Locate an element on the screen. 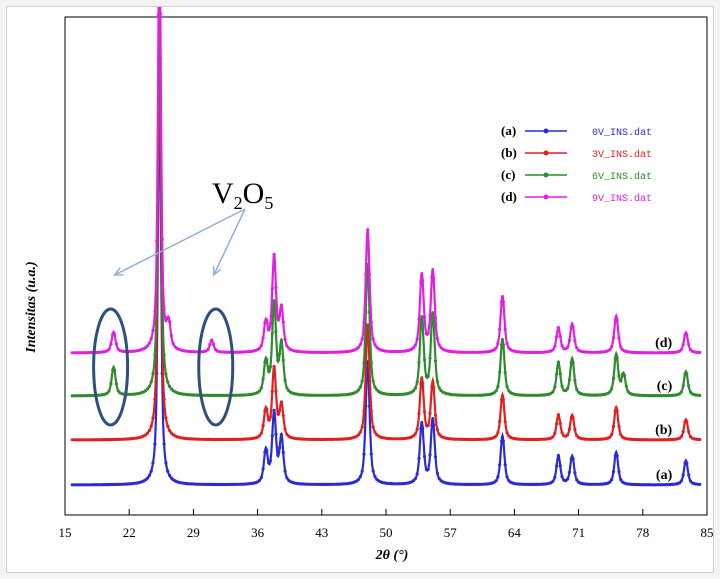 The height and width of the screenshot is (579, 720). legend-letter: (d) is located at coordinates (509, 196).